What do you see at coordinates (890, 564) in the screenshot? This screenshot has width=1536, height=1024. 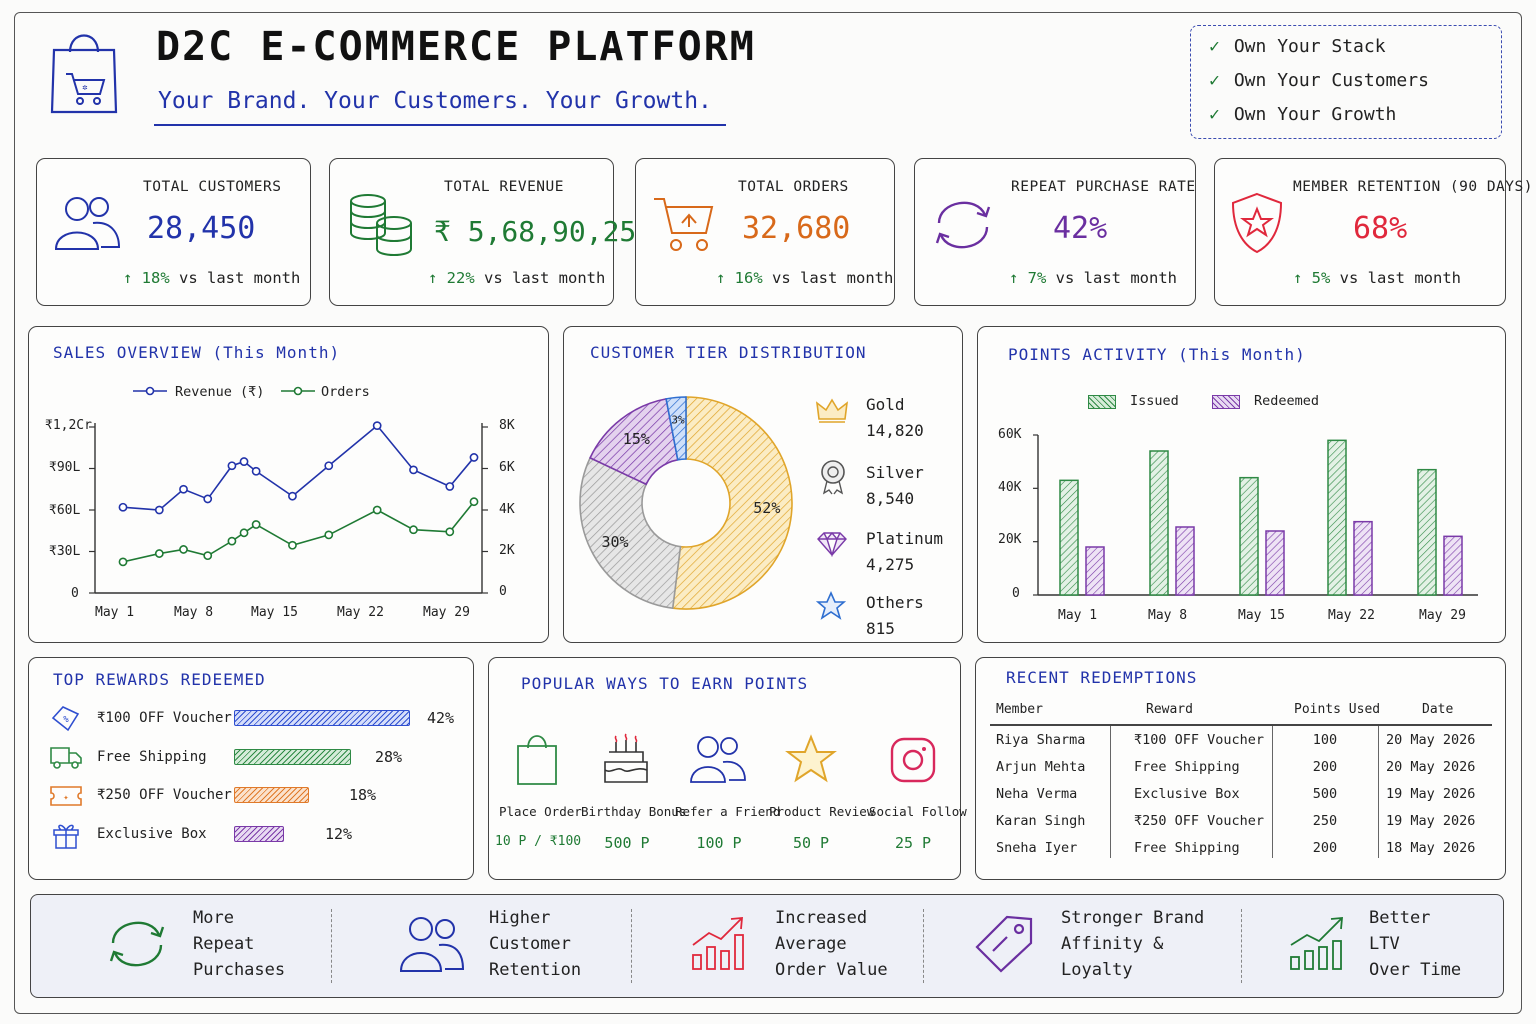 I see `tier-count: 4,275` at bounding box center [890, 564].